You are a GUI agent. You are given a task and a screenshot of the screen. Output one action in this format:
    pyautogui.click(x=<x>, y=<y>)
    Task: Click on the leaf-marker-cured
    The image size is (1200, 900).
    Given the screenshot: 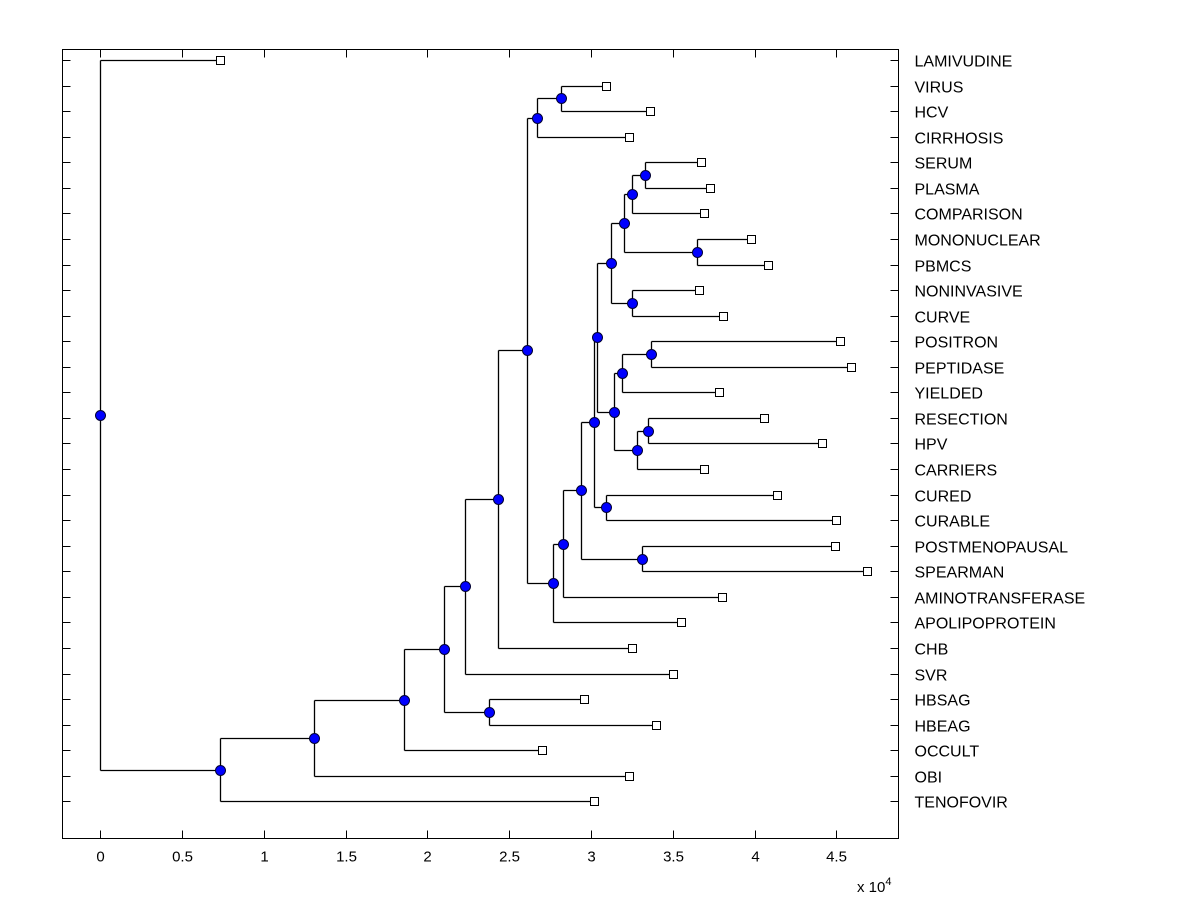 What is the action you would take?
    pyautogui.click(x=777, y=495)
    